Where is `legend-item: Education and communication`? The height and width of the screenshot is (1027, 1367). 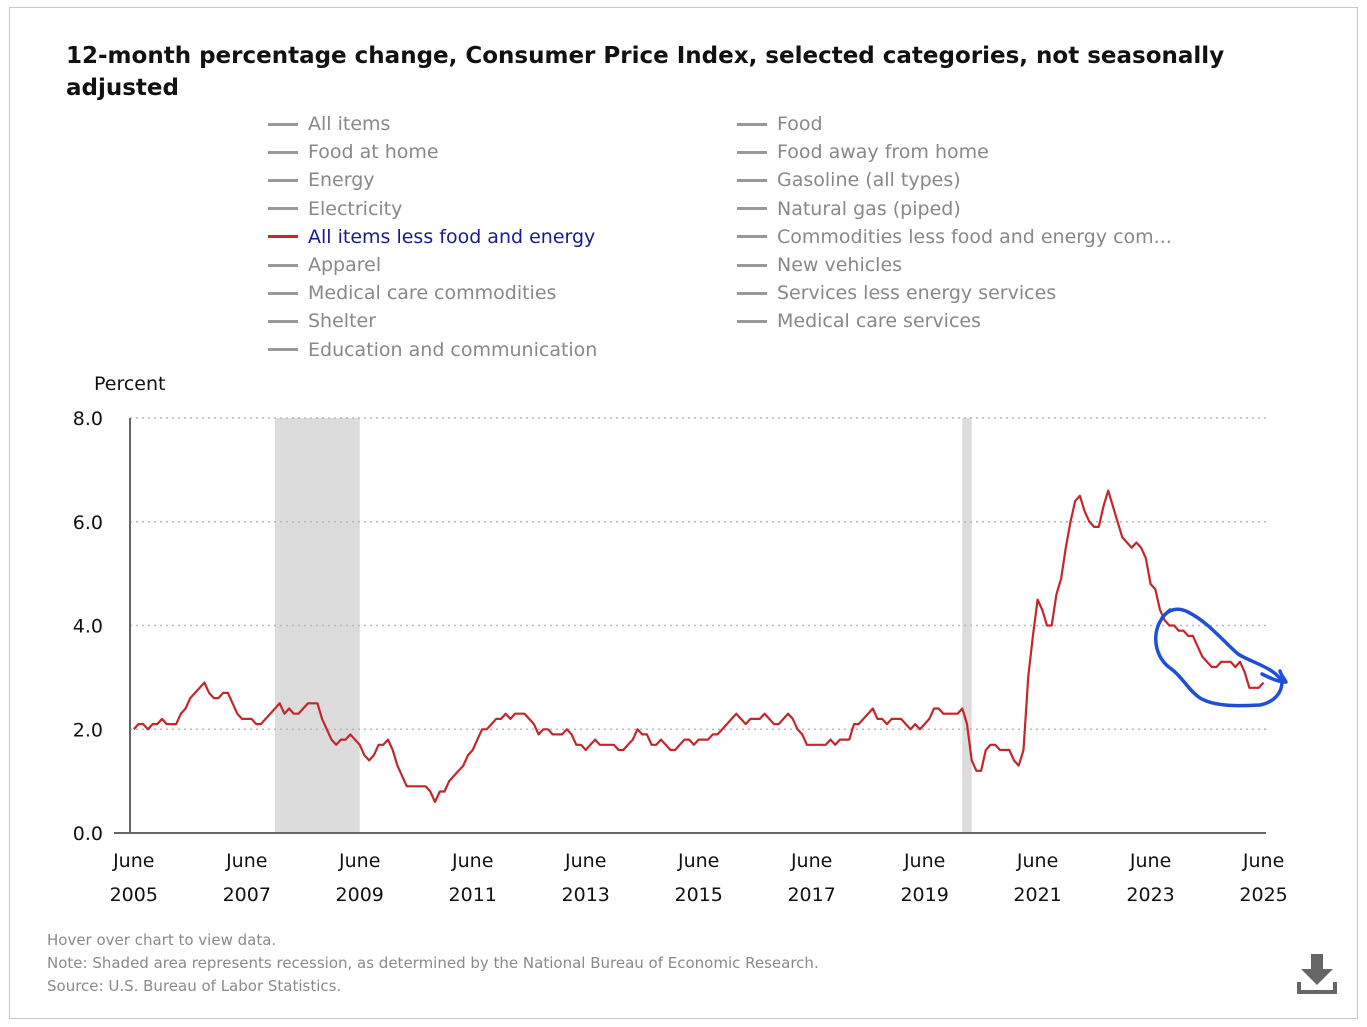 legend-item: Education and communication is located at coordinates (432, 350).